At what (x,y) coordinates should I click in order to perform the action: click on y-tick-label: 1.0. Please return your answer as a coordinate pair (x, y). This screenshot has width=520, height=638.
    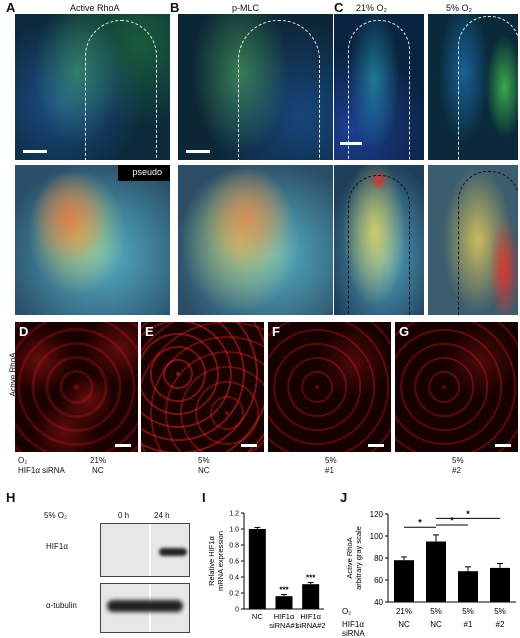
    Looking at the image, I should click on (234, 530).